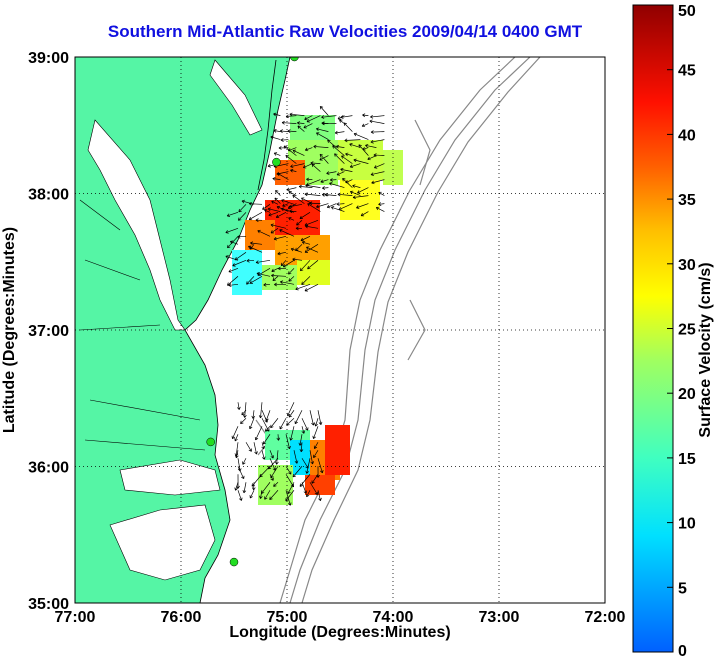 This screenshot has height=659, width=724. What do you see at coordinates (294, 59) in the screenshot?
I see `radar-station-marker` at bounding box center [294, 59].